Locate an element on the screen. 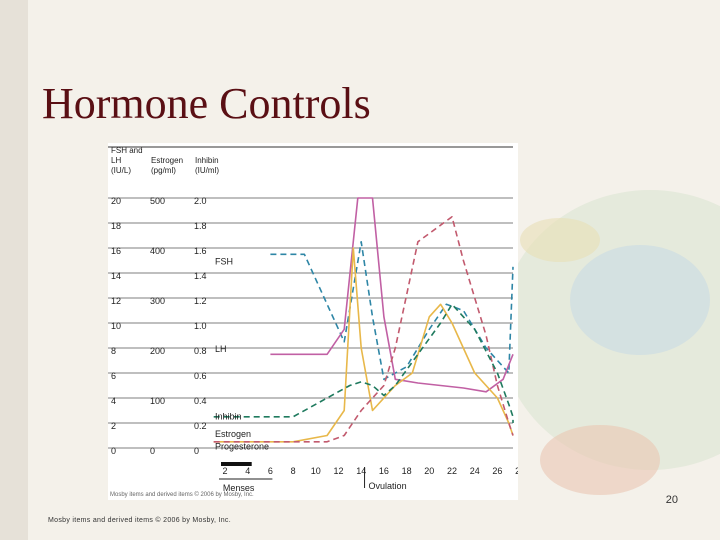 Image resolution: width=720 pixels, height=540 pixels. x-tick: 8 is located at coordinates (293, 471).